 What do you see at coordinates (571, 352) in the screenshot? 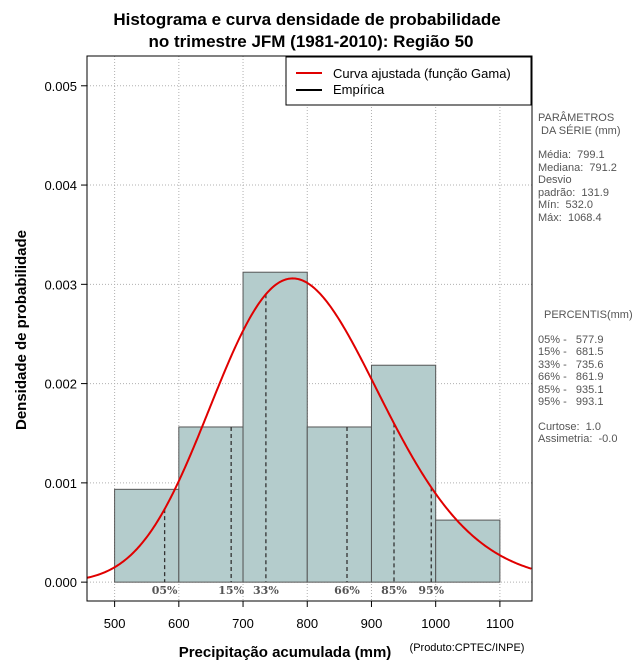
I see `percentile-15: 15% - 681.5` at bounding box center [571, 352].